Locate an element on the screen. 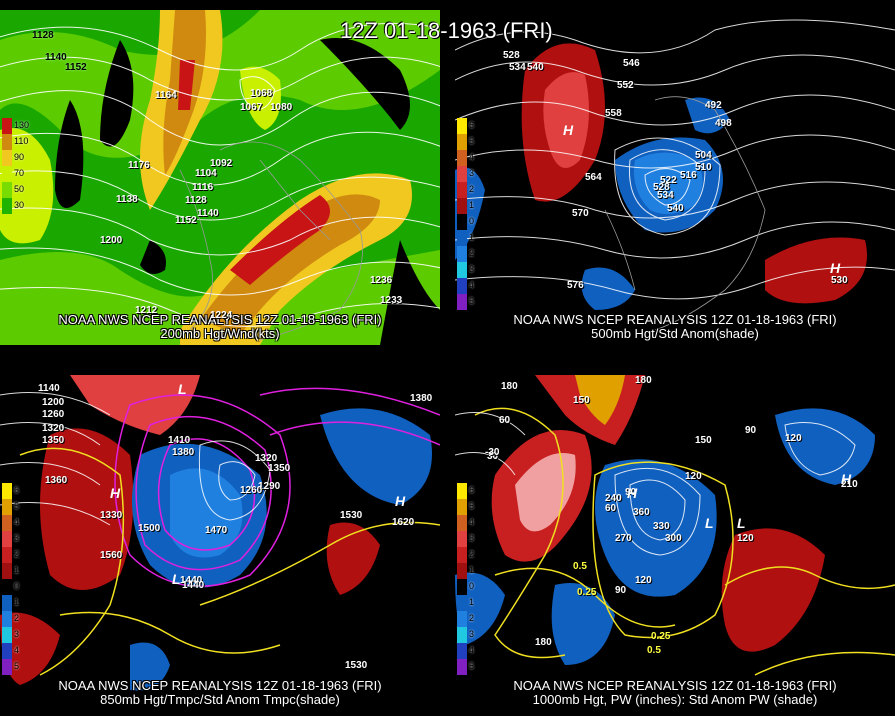  panel-caption-line2: 200mb Hgt/Wnd(kts) is located at coordinates (220, 333).